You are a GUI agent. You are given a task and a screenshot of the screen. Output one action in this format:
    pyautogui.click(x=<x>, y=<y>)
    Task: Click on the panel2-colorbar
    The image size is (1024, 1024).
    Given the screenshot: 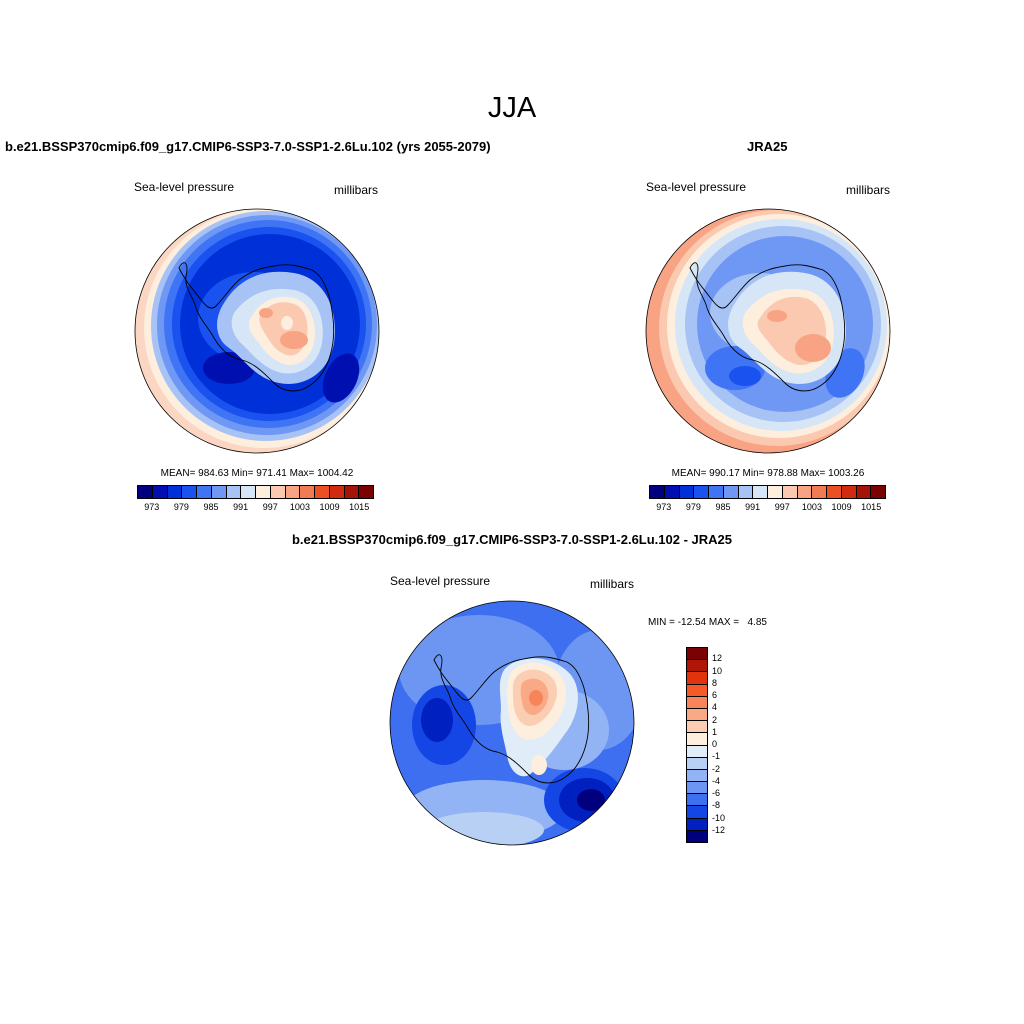 What is the action you would take?
    pyautogui.click(x=767, y=492)
    